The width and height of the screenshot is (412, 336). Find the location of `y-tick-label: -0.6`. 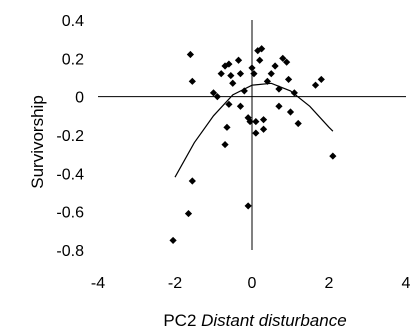

y-tick-label: -0.6 is located at coordinates (70, 213).